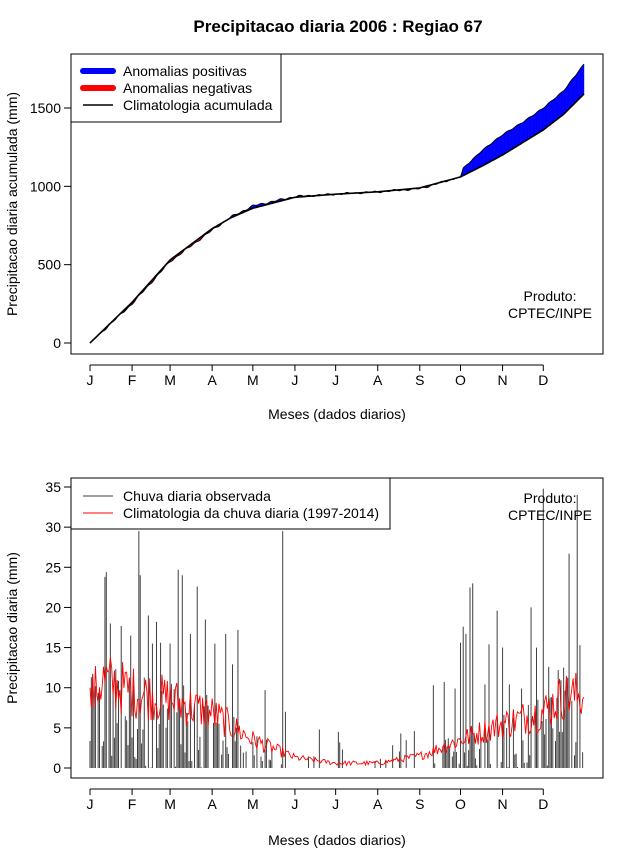 This screenshot has width=640, height=850. I want to click on y-tick-label: 35, so click(53, 487).